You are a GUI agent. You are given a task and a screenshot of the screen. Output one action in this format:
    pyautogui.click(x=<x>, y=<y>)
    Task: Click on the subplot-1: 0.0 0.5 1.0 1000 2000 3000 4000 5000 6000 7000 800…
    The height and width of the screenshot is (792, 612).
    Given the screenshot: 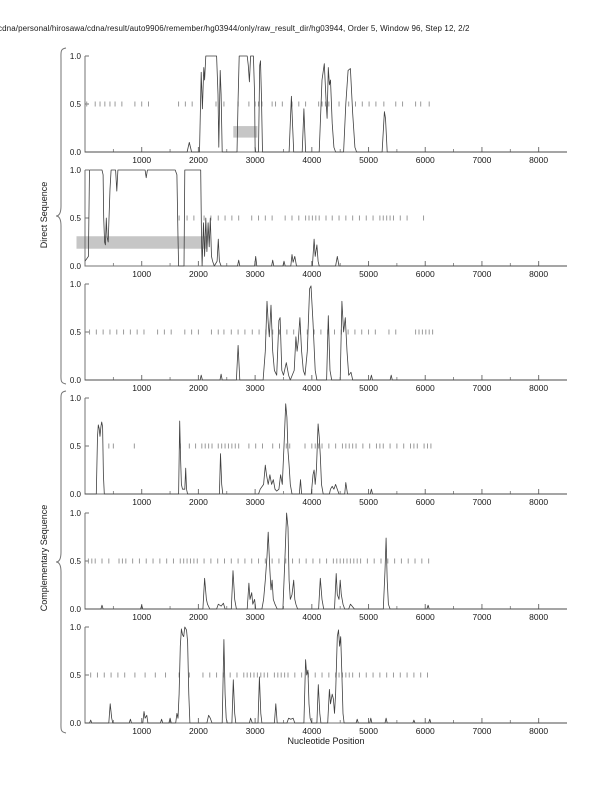 What is the action you would take?
    pyautogui.click(x=318, y=108)
    